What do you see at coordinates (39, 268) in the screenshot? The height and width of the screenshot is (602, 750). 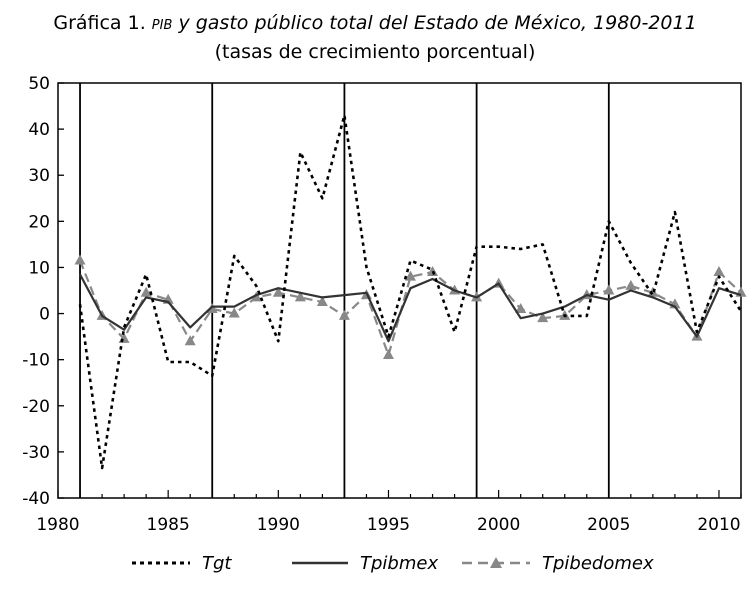 I see `y-tick-label: 10` at bounding box center [39, 268].